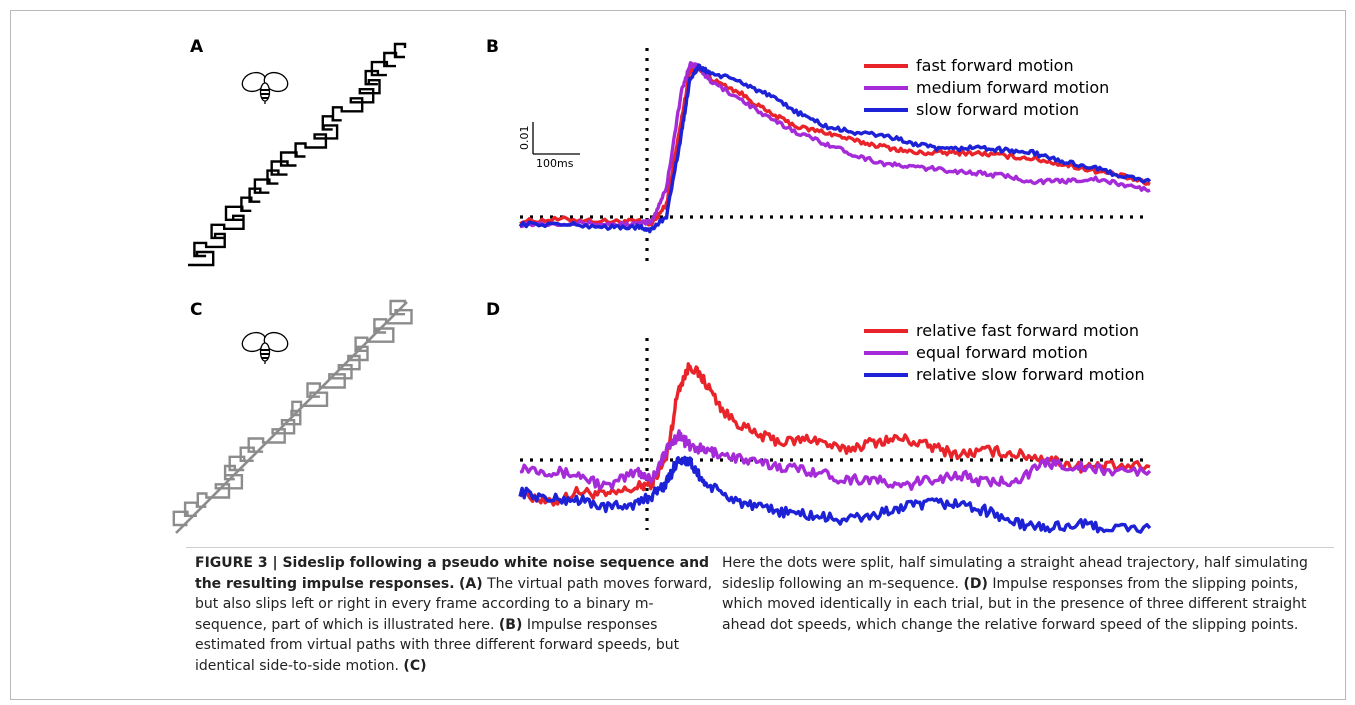 Image resolution: width=1355 pixels, height=705 pixels. Describe the element at coordinates (292, 413) in the screenshot. I see `panel-c-zigzag-path` at that location.